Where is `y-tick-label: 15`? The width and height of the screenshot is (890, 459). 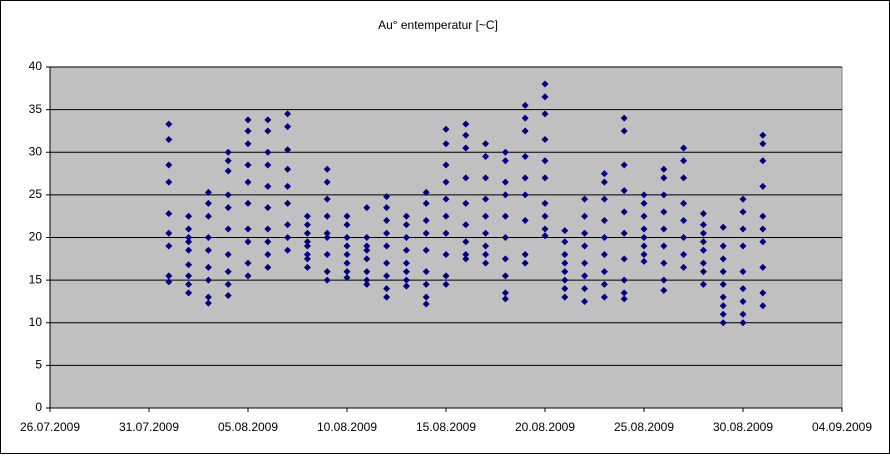 y-tick-label: 15 is located at coordinates (36, 279).